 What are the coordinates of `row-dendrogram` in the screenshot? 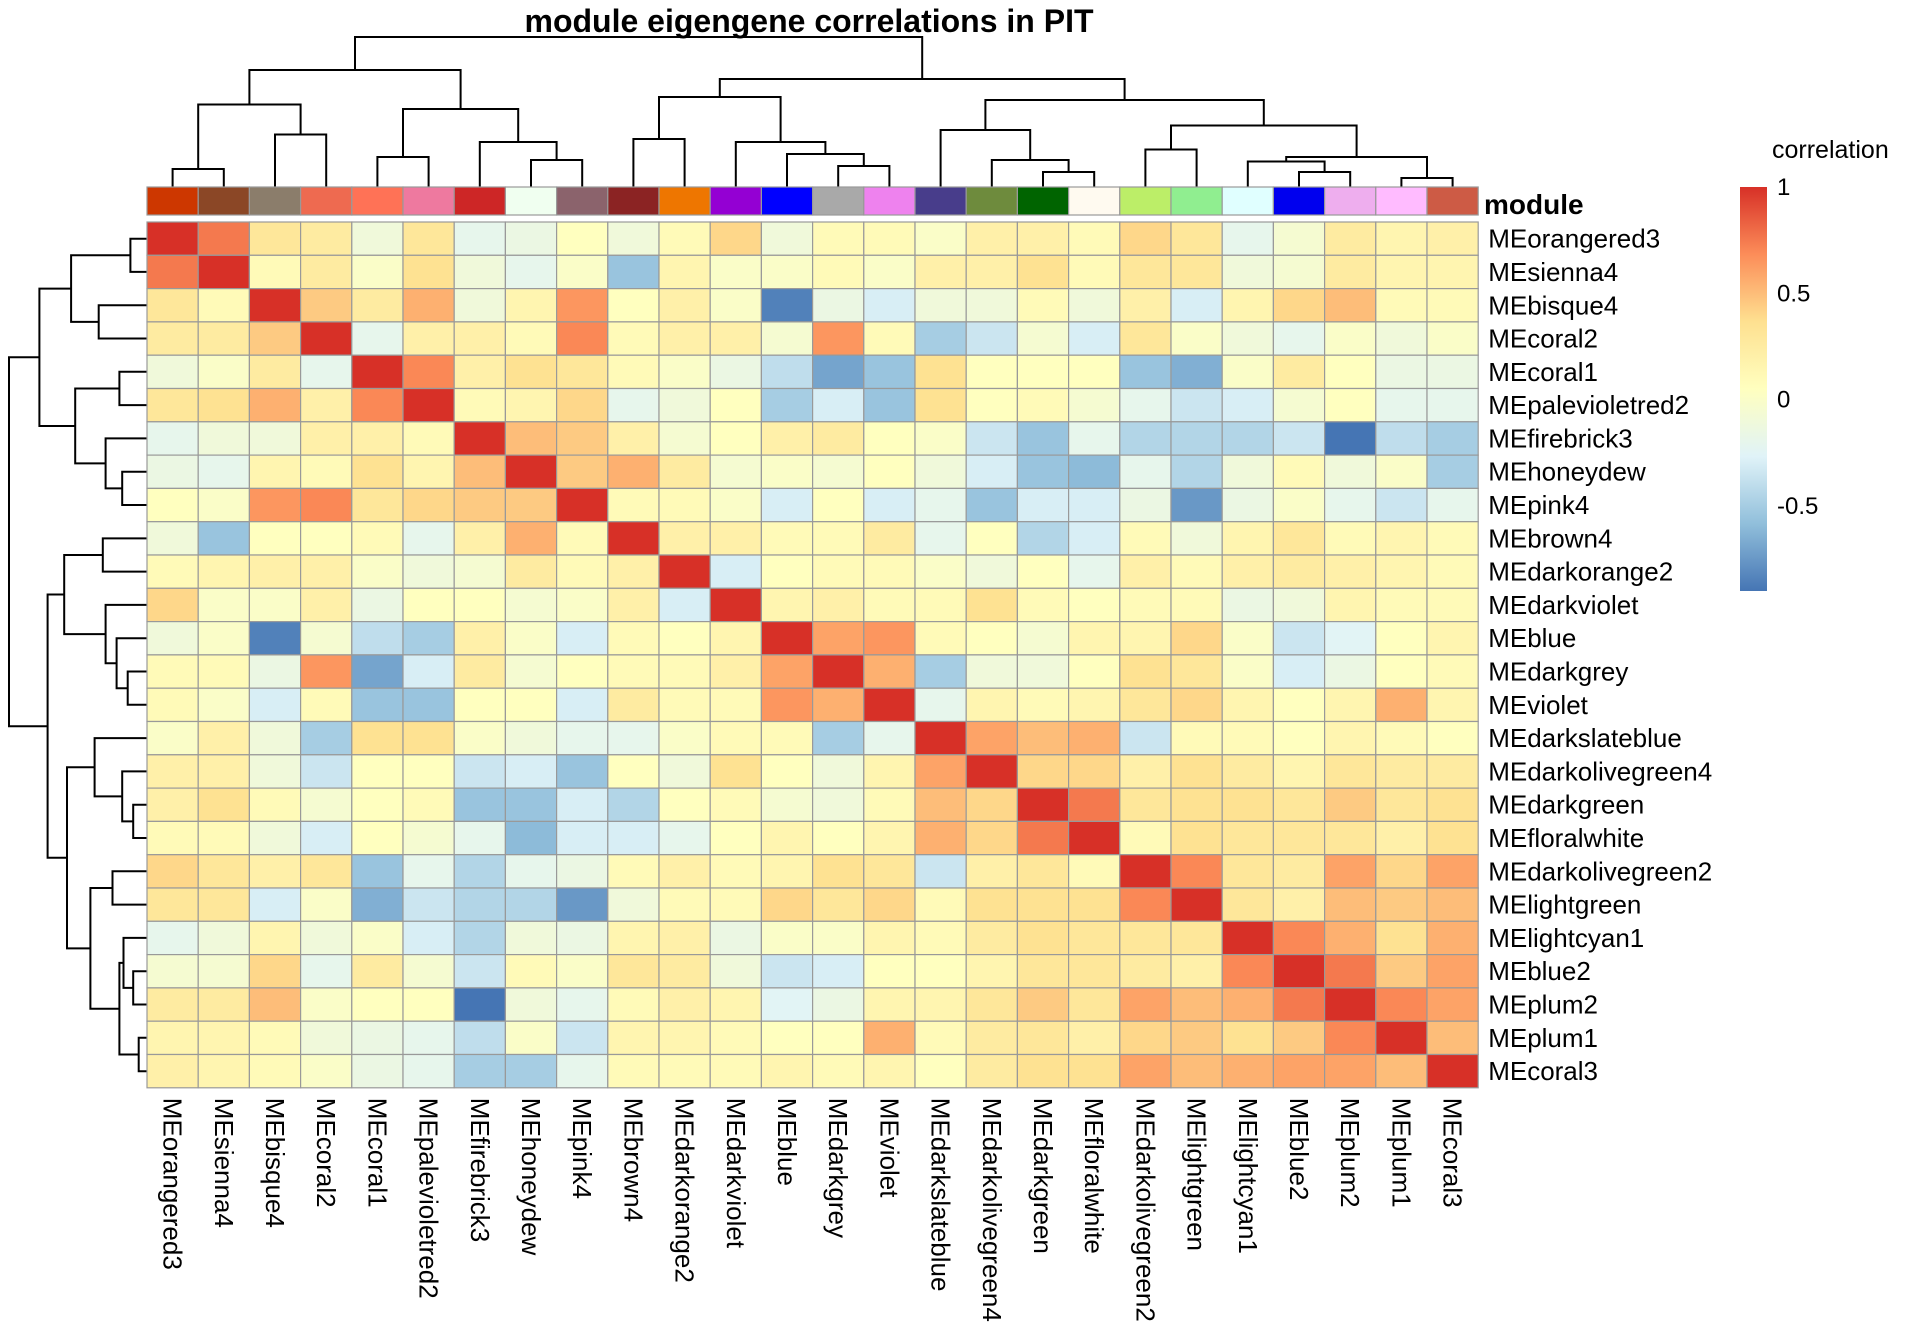 It's located at (77, 655).